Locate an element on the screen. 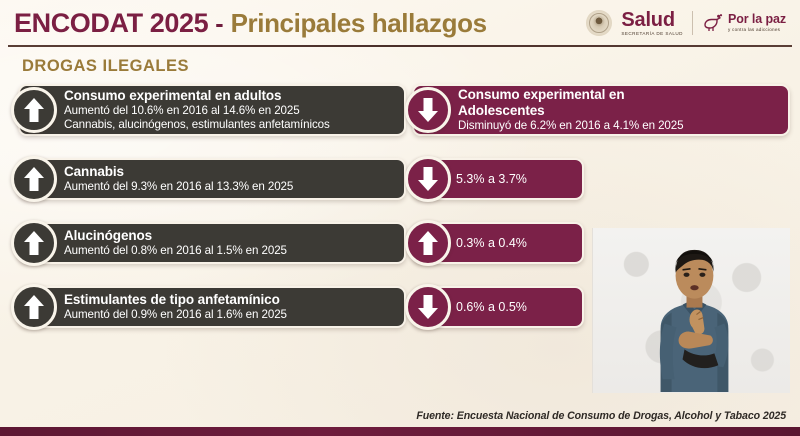 This screenshot has width=800, height=436. mexican-eagle-seal-icon is located at coordinates (599, 23).